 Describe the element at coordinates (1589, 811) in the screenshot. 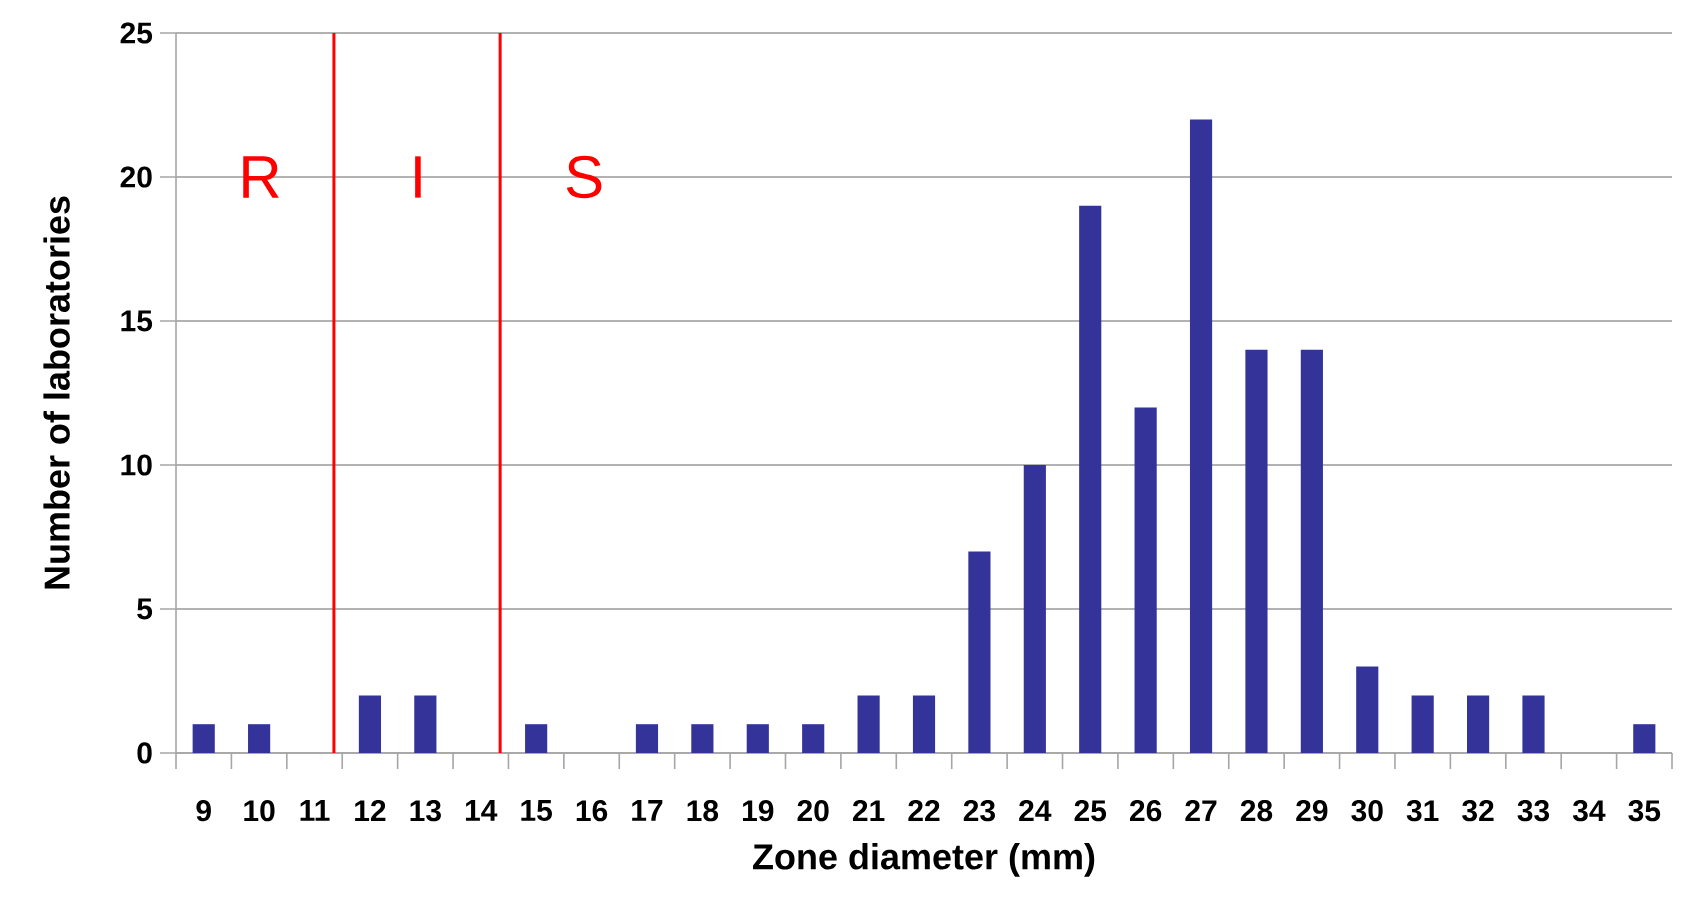

I see `x-tick-label: 34` at that location.